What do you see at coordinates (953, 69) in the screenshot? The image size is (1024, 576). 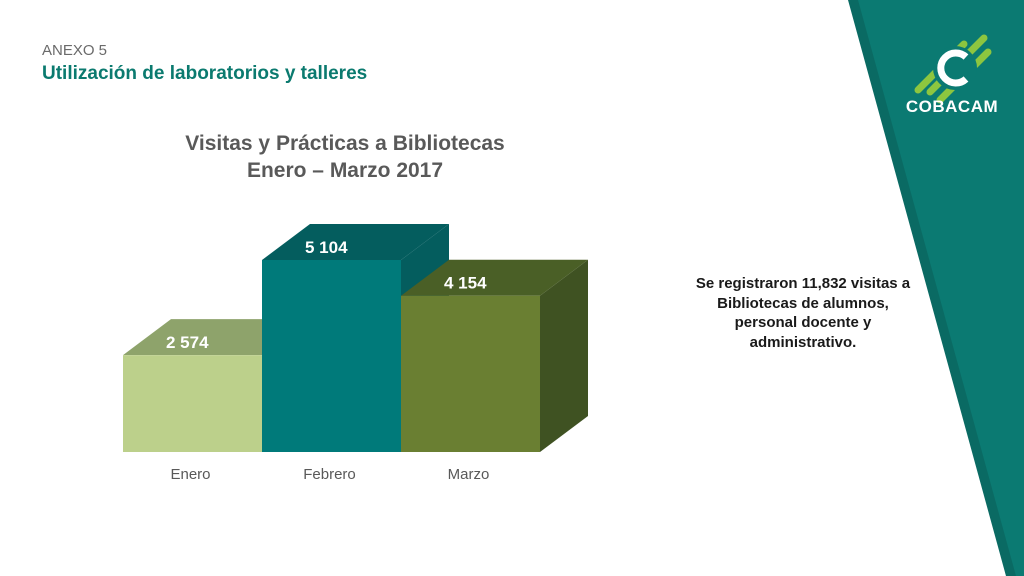 I see `cobacam-logo-icon` at bounding box center [953, 69].